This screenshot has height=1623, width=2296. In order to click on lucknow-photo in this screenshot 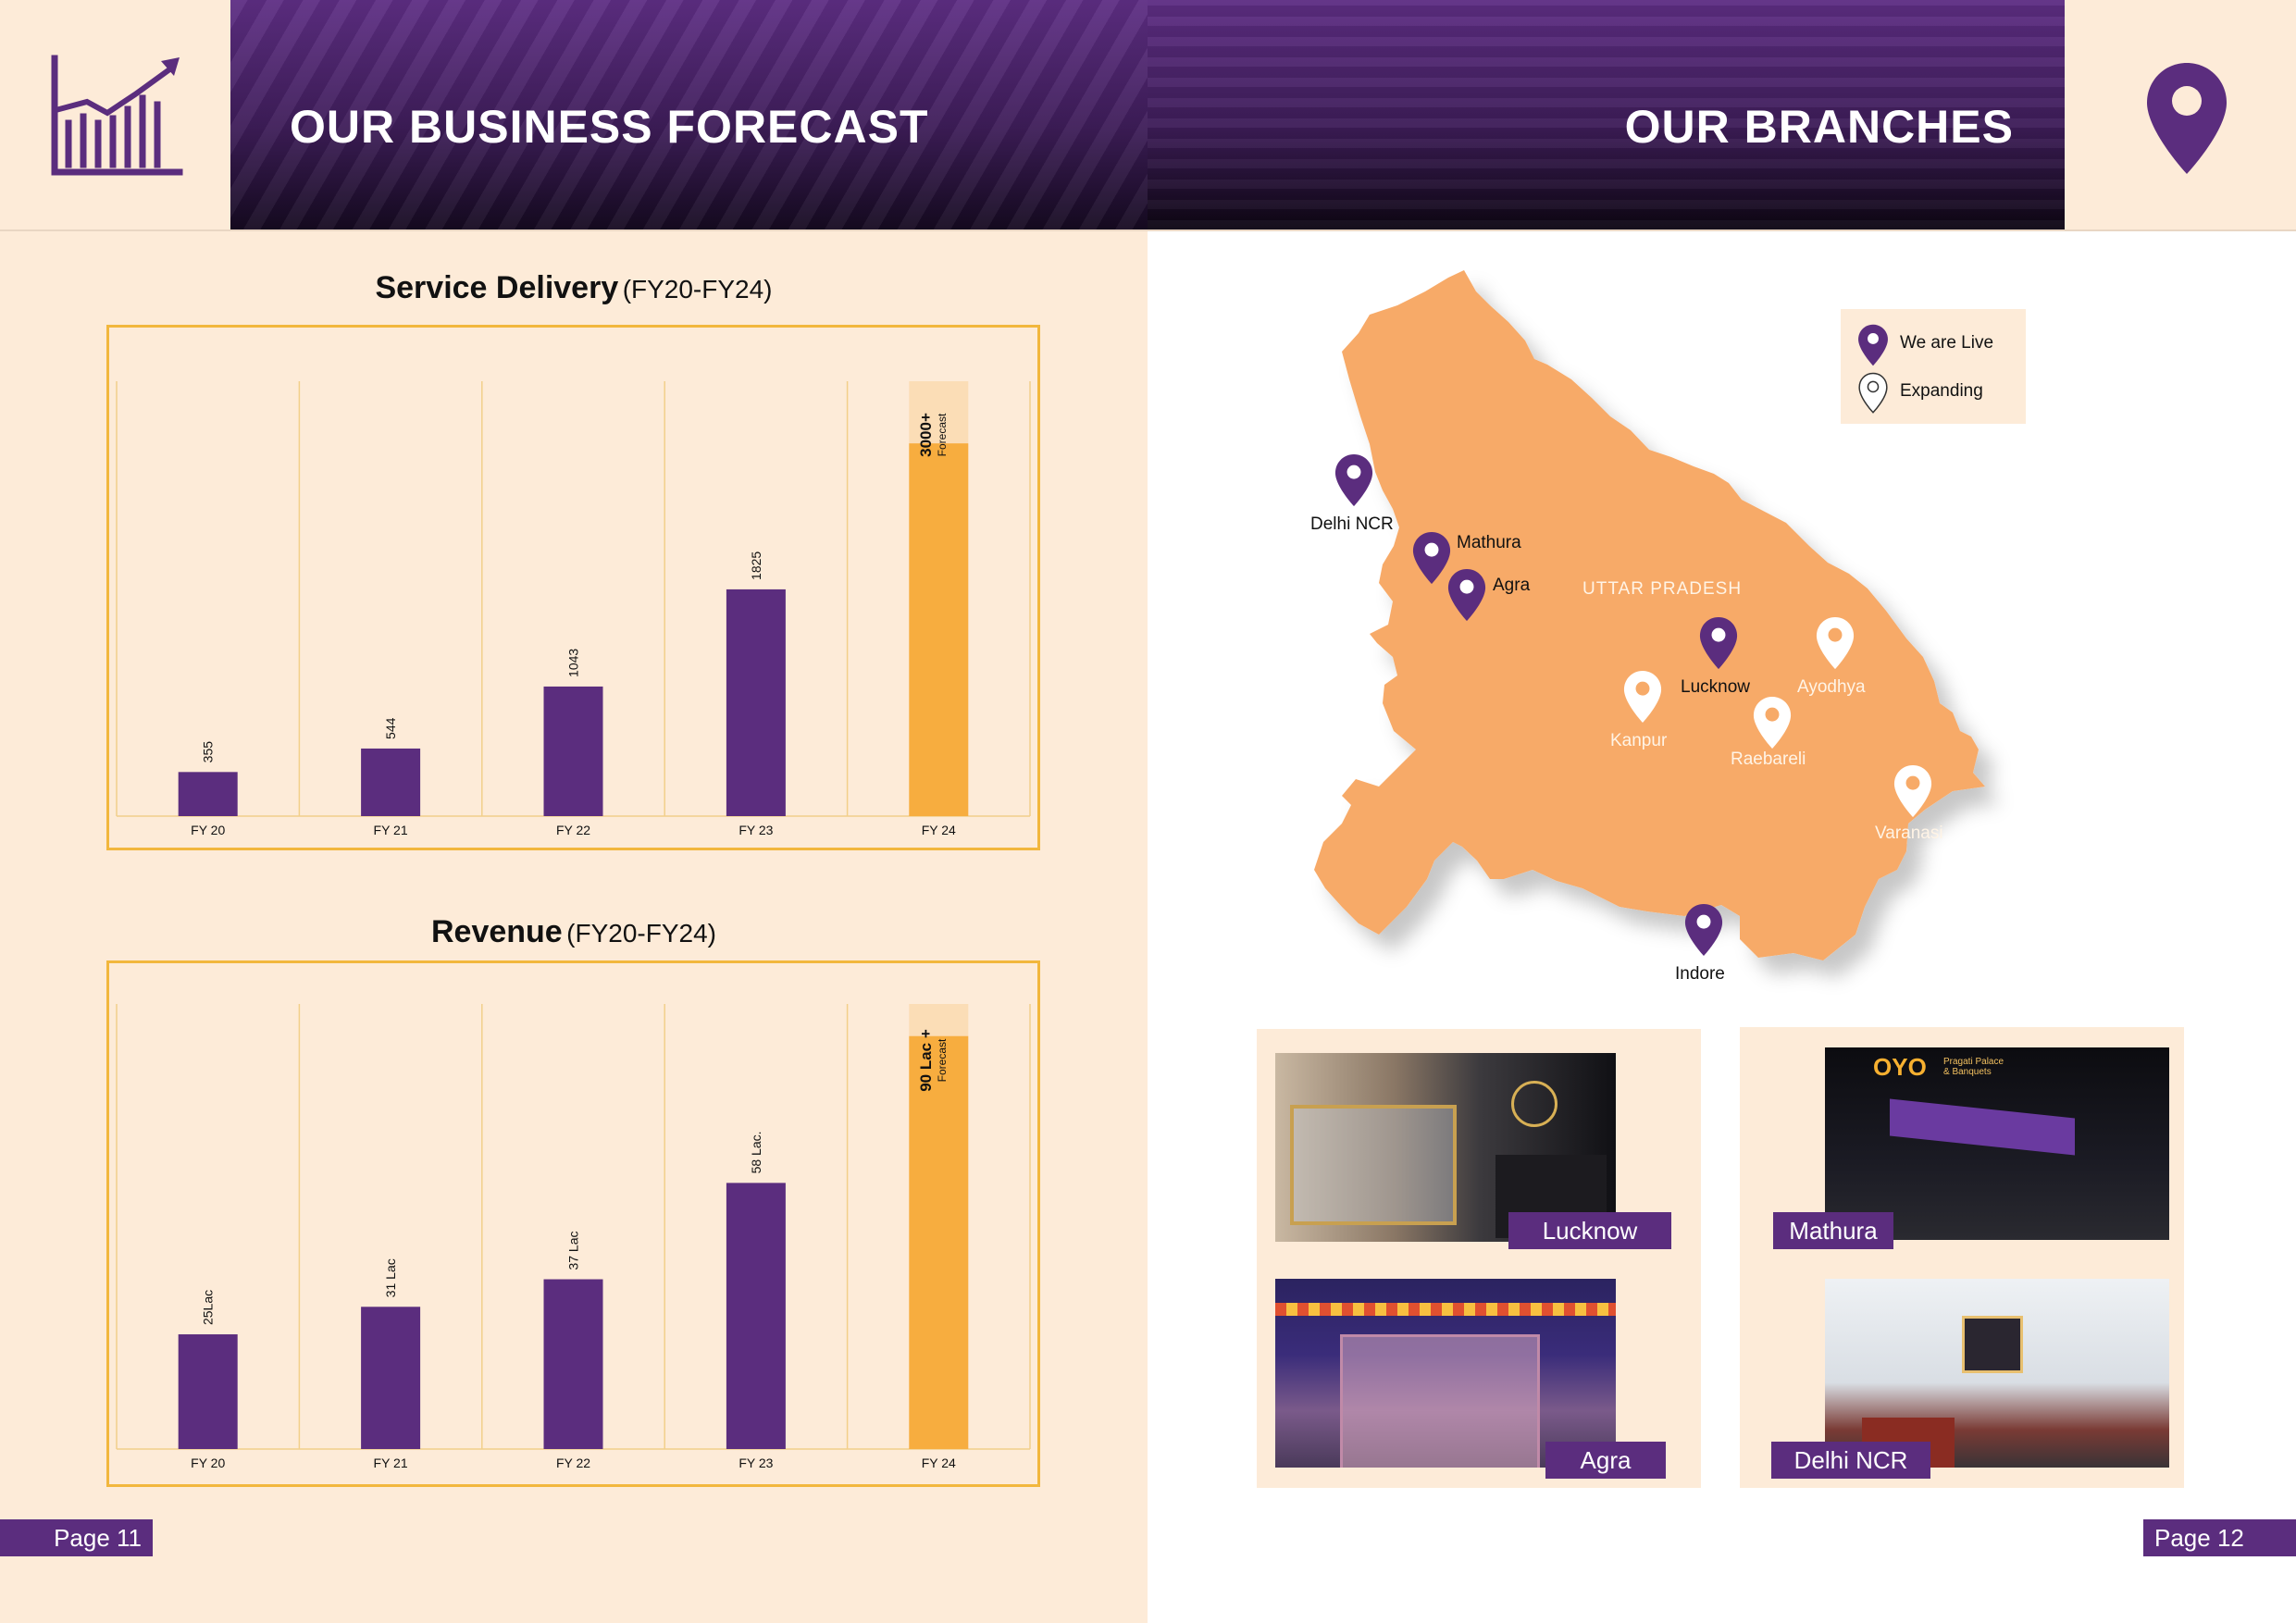, I will do `click(1446, 1147)`.